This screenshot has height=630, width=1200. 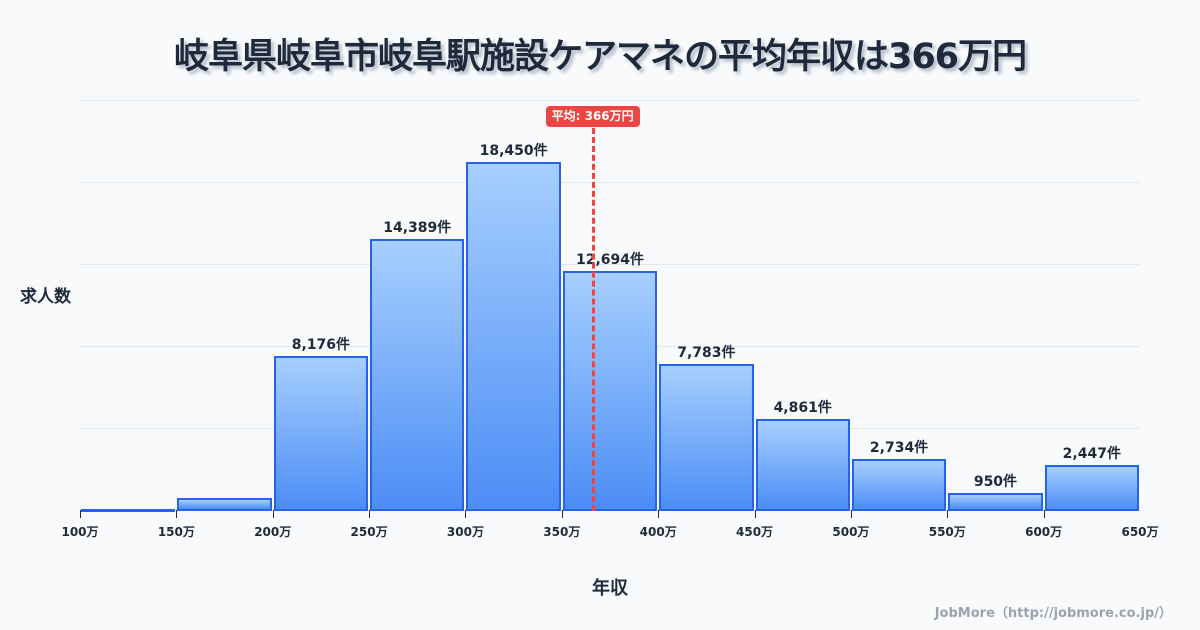 What do you see at coordinates (755, 532) in the screenshot?
I see `x-tick-label: 450万` at bounding box center [755, 532].